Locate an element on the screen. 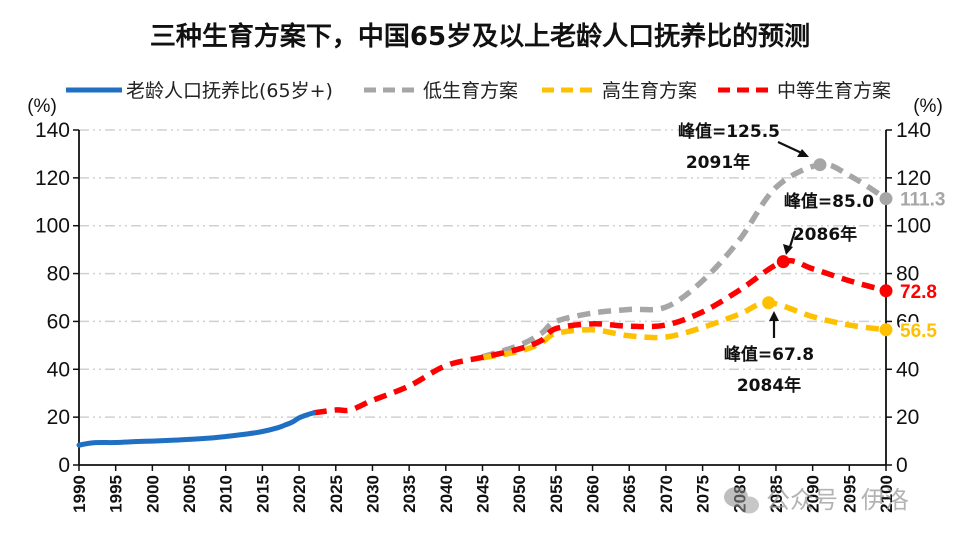  y-tick-label-left: 80 is located at coordinates (58, 274).